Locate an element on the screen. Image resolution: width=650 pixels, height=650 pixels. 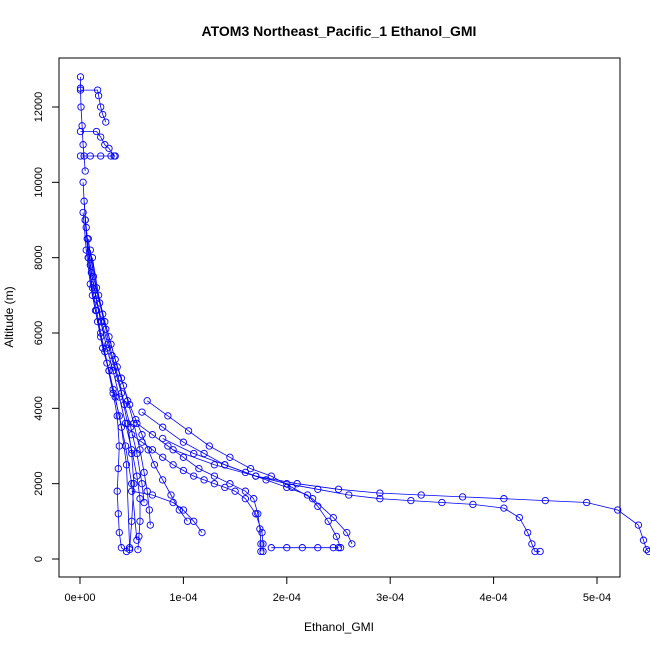
y-axis: 0 2000 4000 6000 8000 10000 12000 is located at coordinates (46, 327).